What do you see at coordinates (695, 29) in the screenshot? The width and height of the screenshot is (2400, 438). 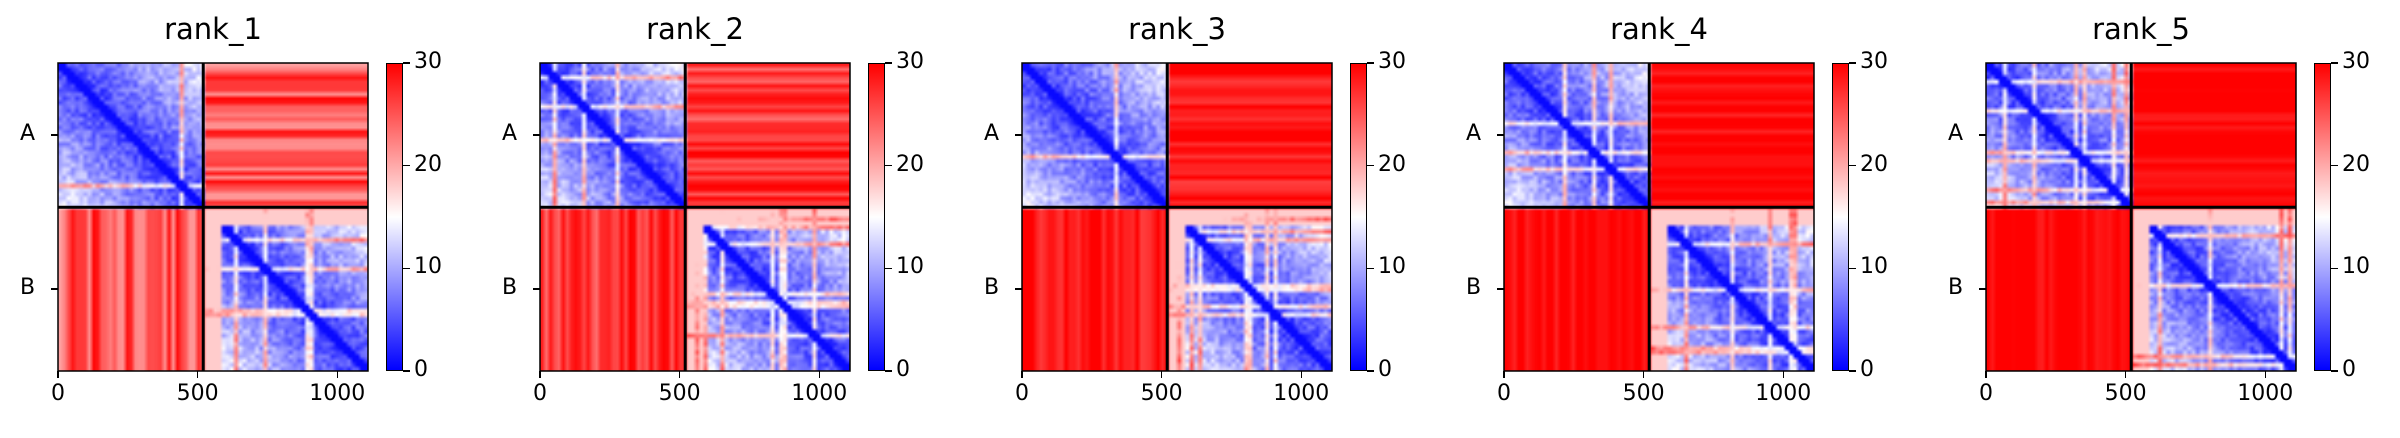 I see `panel-title: rank_2` at bounding box center [695, 29].